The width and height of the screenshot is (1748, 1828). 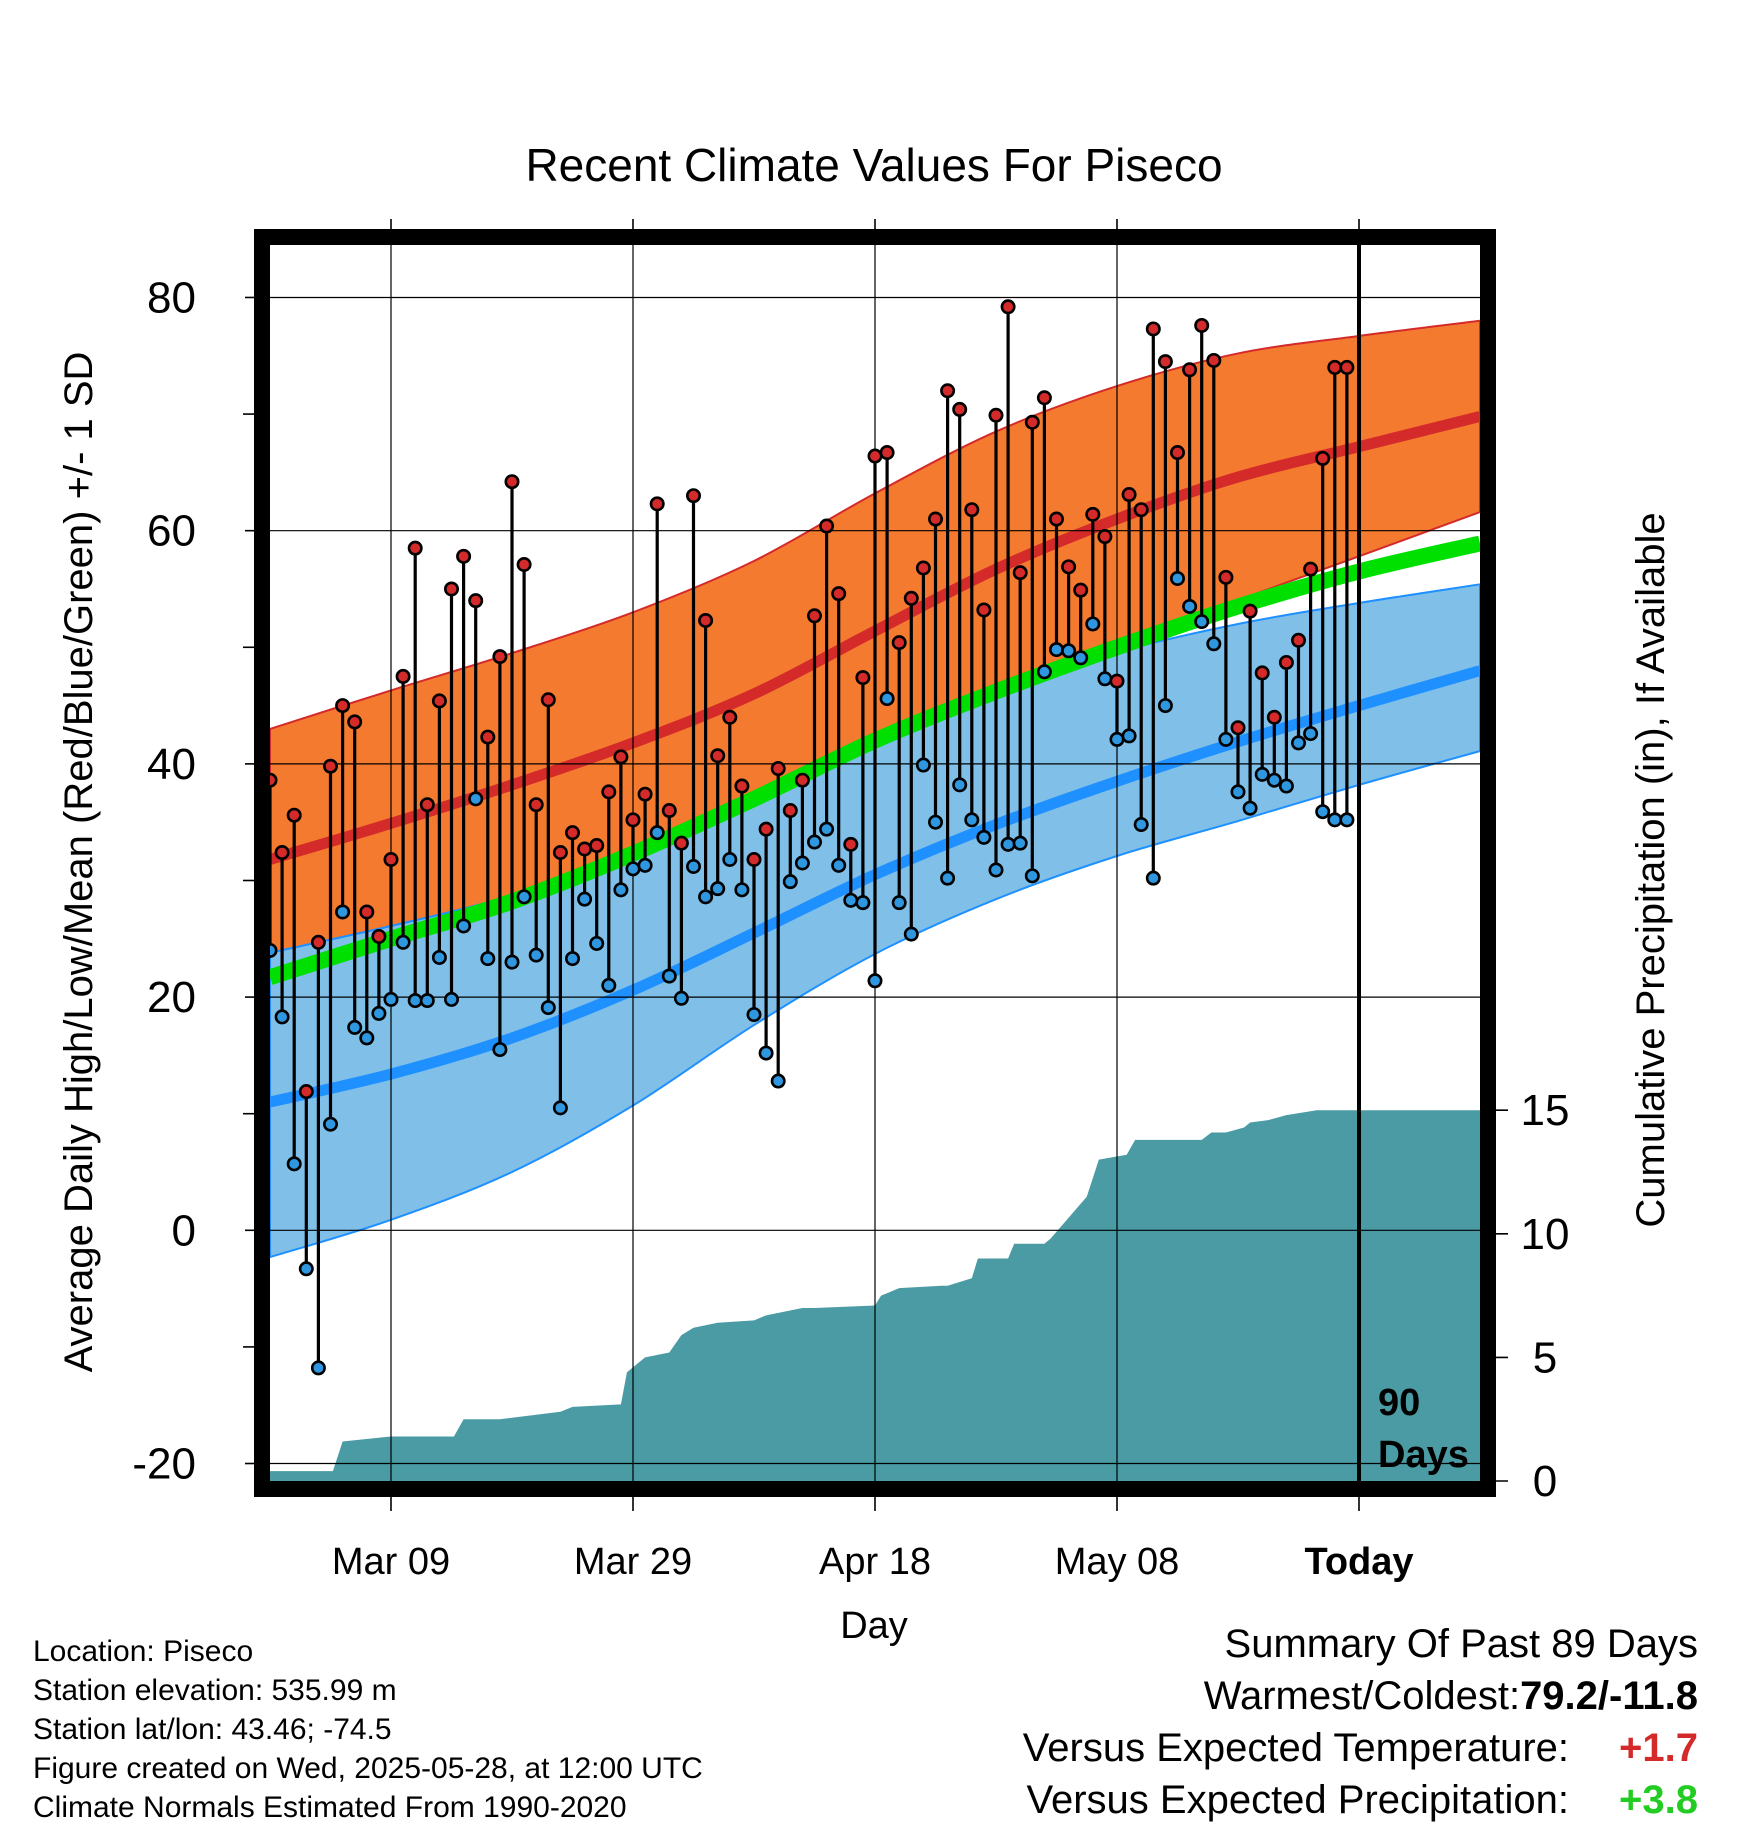 I want to click on y2-tick-label: 0, so click(x=1545, y=1481).